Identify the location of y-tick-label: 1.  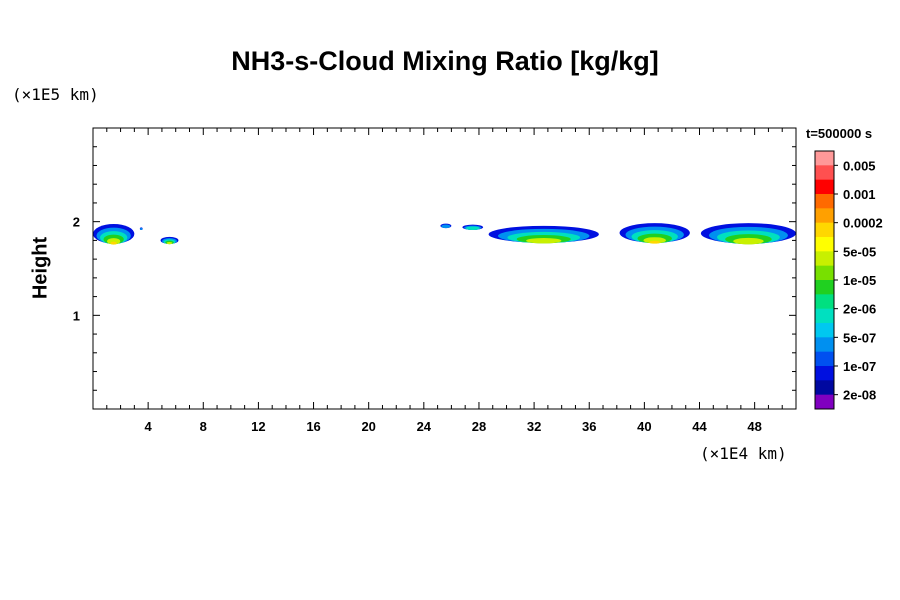
(76, 315).